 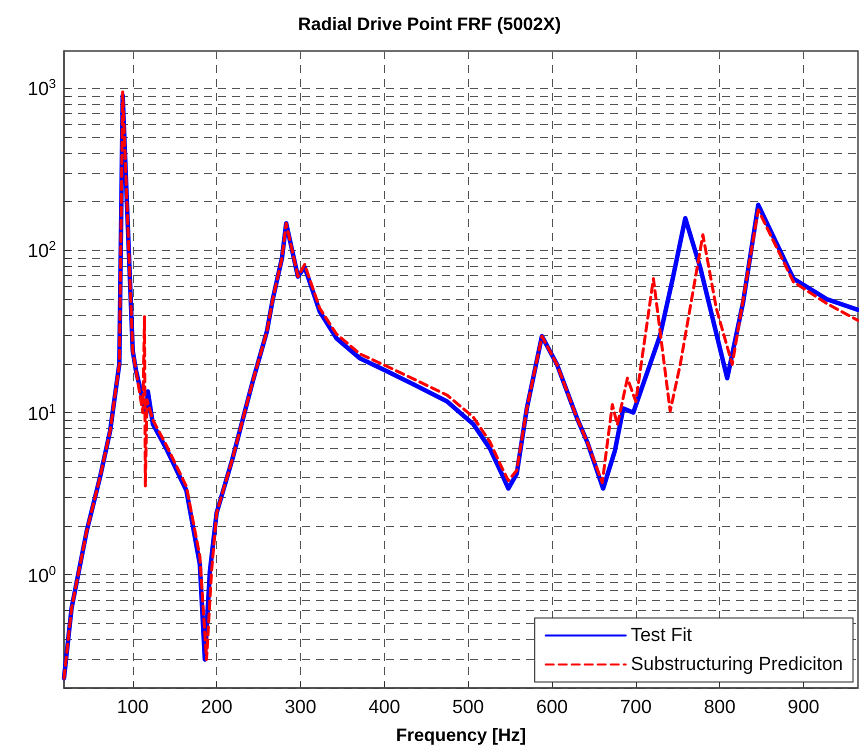 What do you see at coordinates (804, 707) in the screenshot?
I see `x-tick-label: 900` at bounding box center [804, 707].